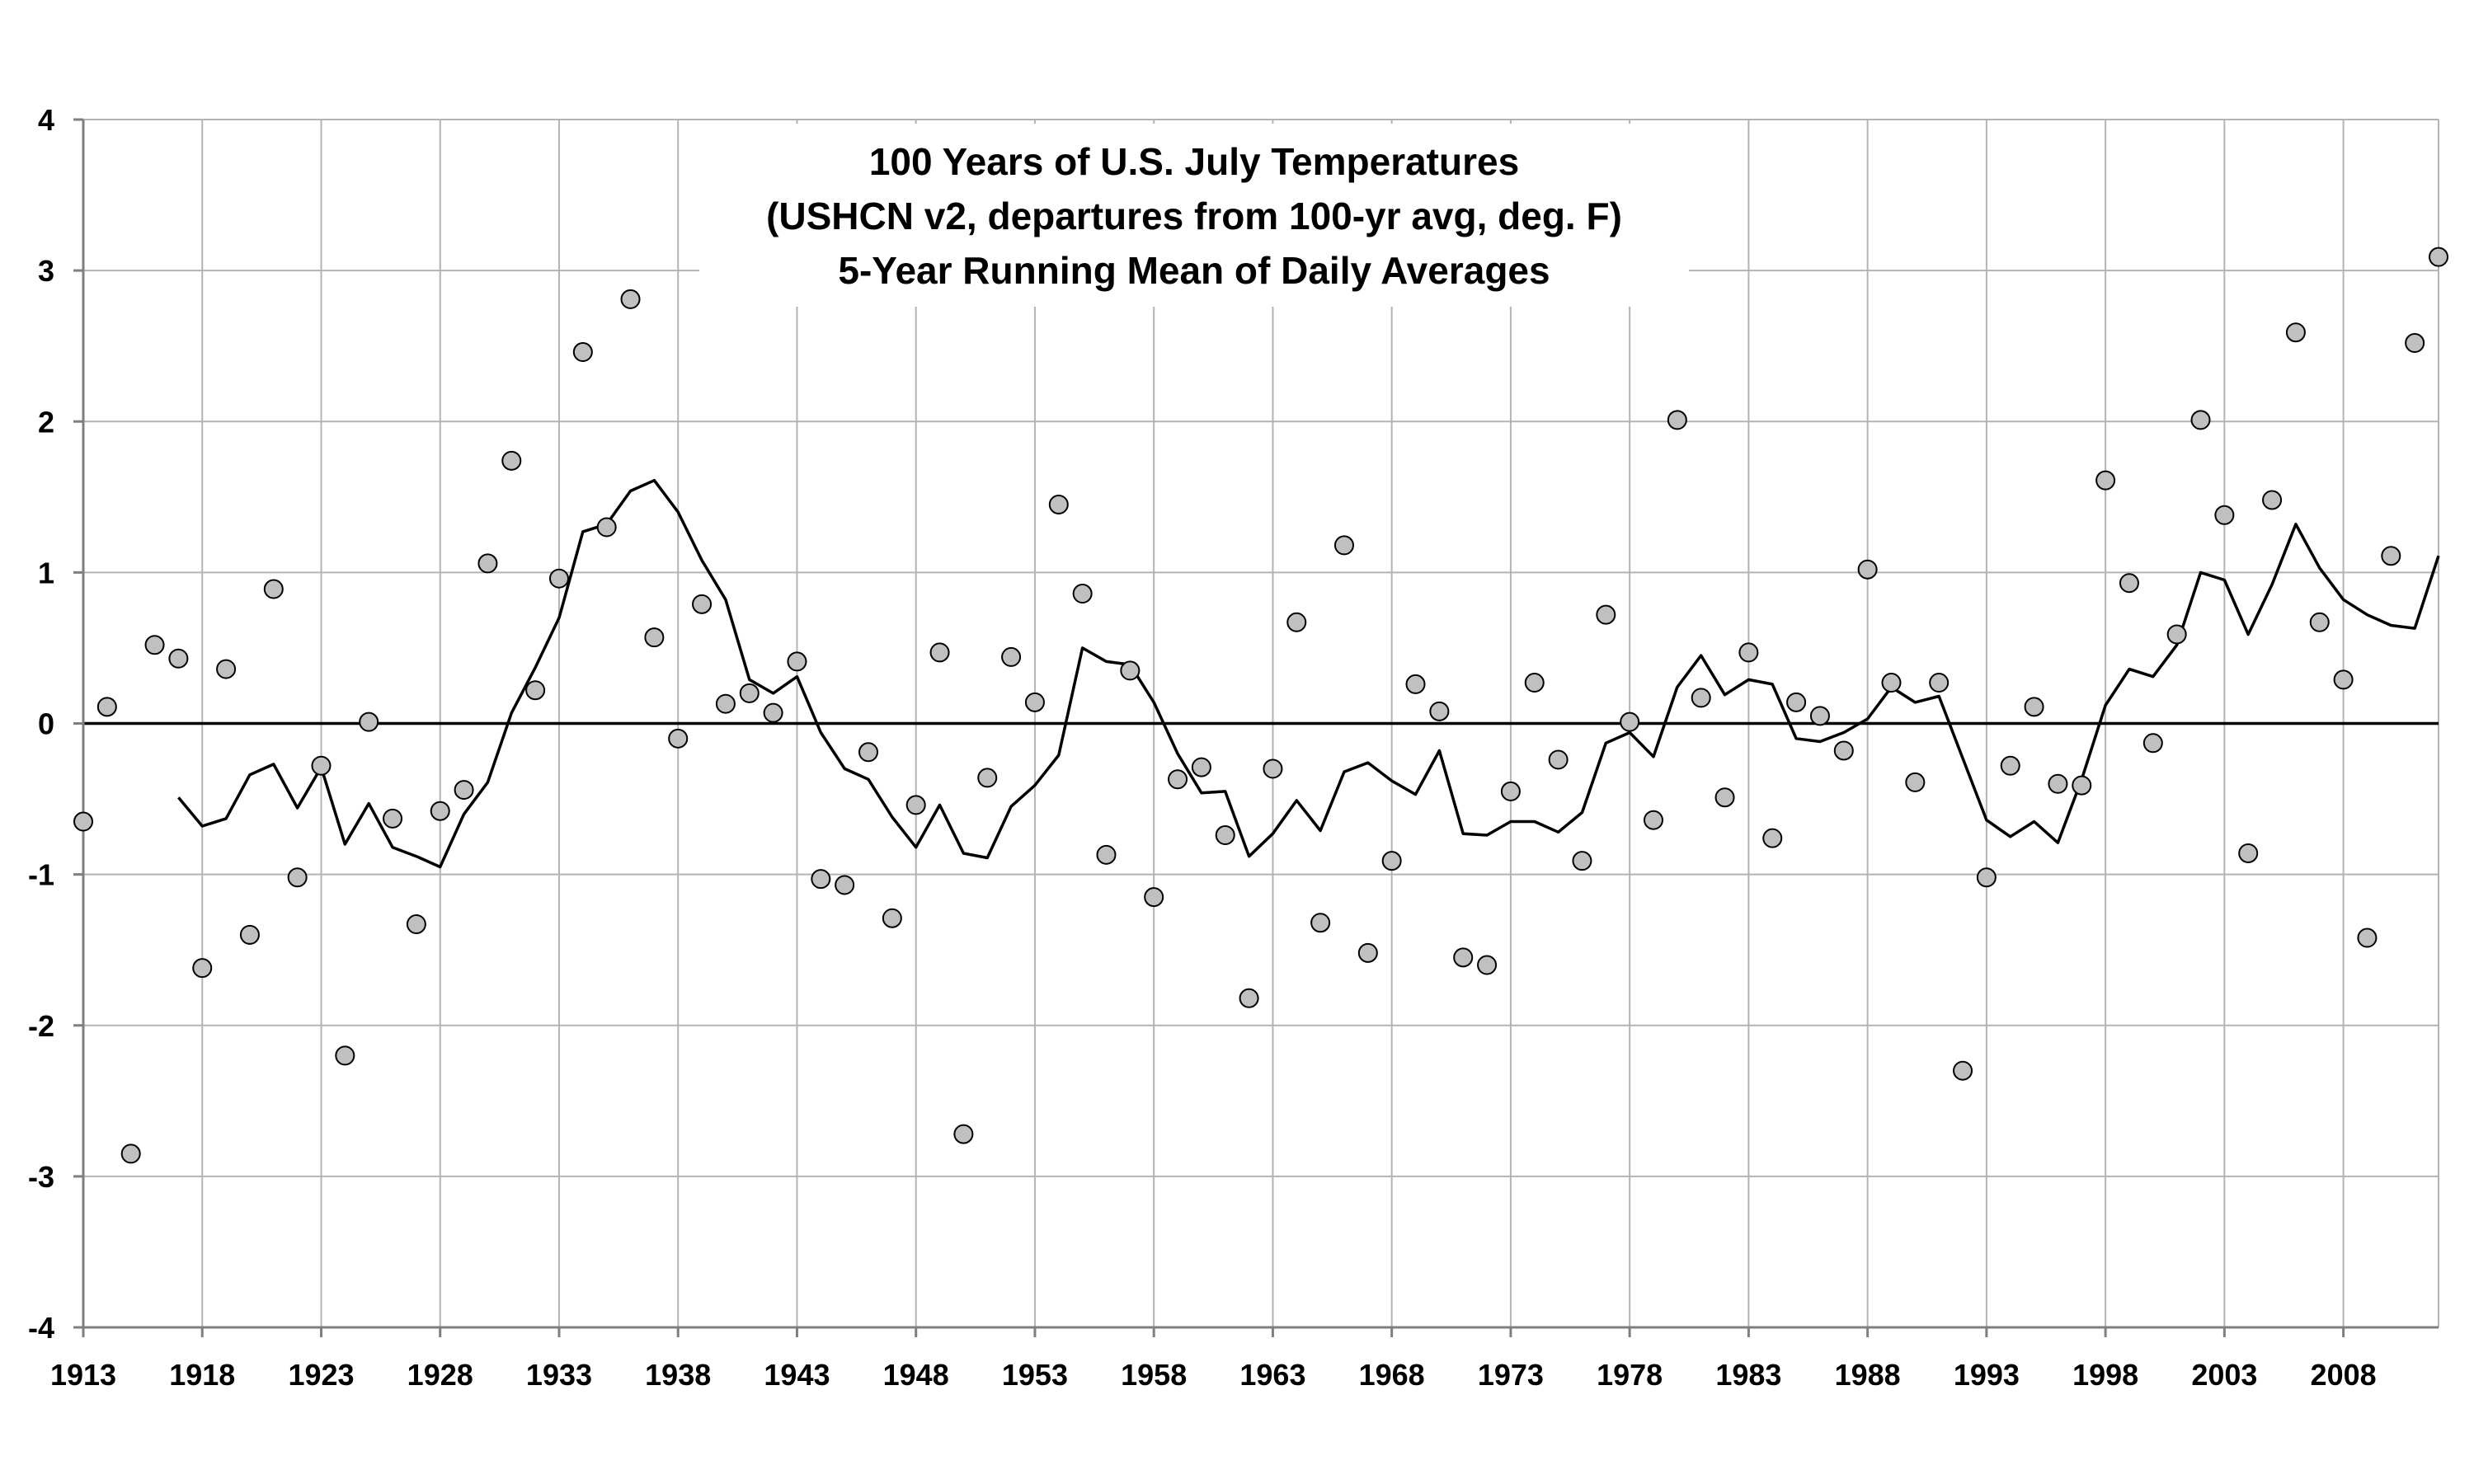 This screenshot has height=1484, width=2474. Describe the element at coordinates (41, 1328) in the screenshot. I see `y-tick-label: -4` at that location.